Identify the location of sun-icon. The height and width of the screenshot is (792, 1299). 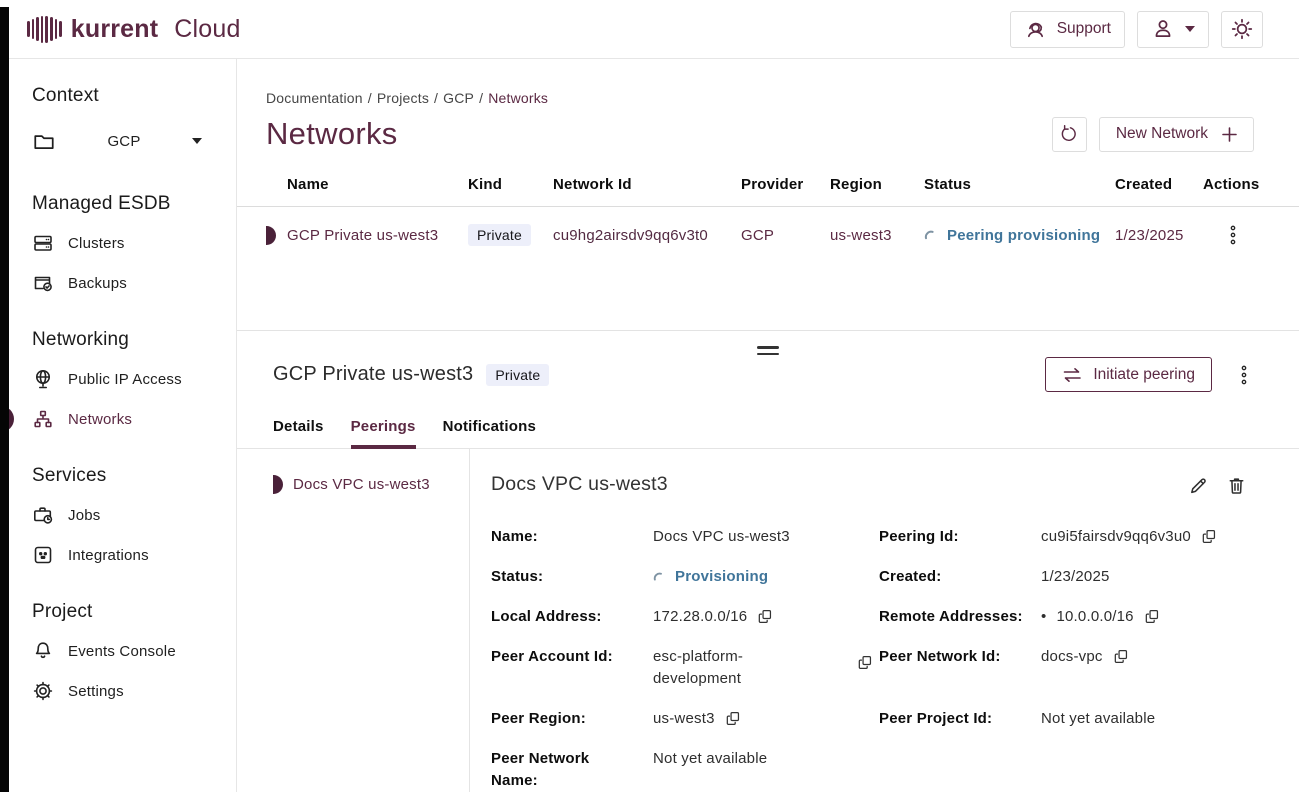
(1242, 29).